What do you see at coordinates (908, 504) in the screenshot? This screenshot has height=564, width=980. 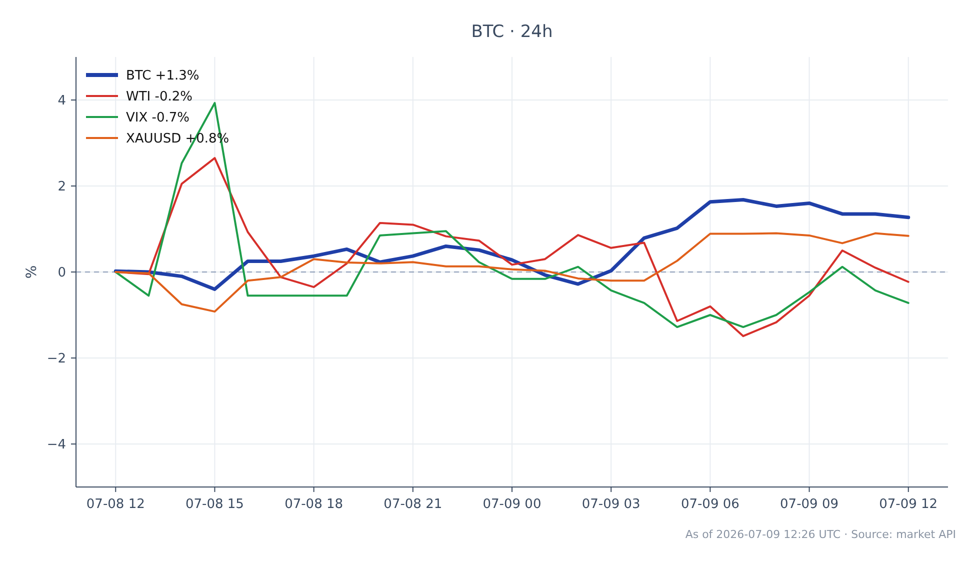 I see `x-tick-label: 07-09 12` at bounding box center [908, 504].